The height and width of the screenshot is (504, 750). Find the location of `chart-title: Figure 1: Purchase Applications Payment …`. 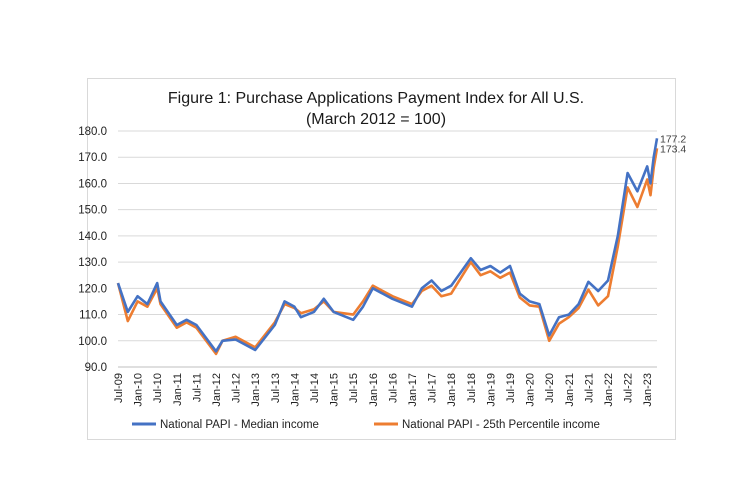

chart-title: Figure 1: Purchase Applications Payment … is located at coordinates (376, 98).